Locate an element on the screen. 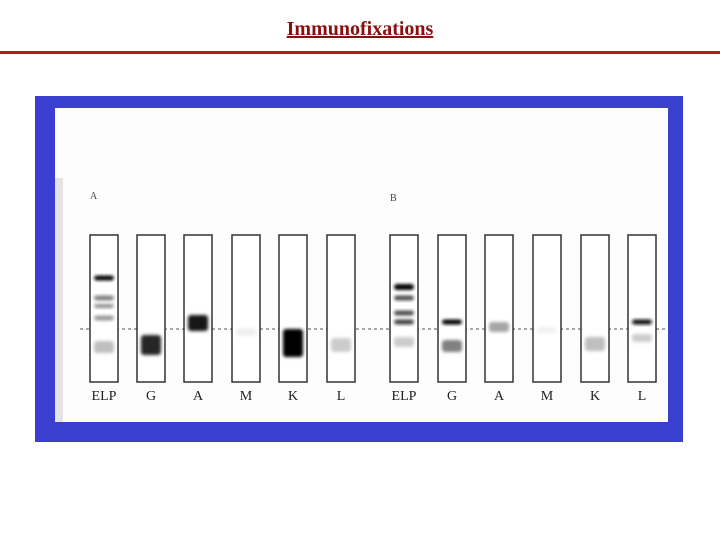 The height and width of the screenshot is (540, 720). title-rule is located at coordinates (360, 52).